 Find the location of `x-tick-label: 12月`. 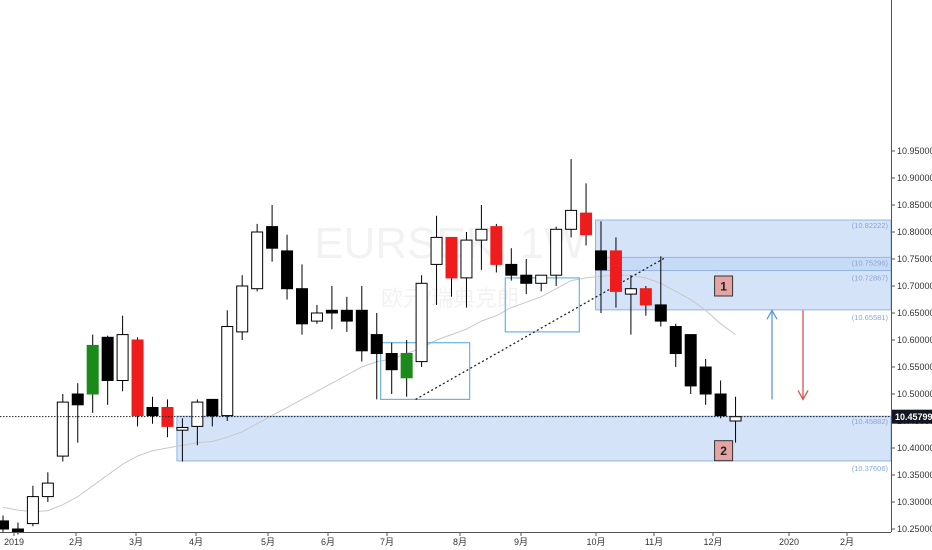

x-tick-label: 12月 is located at coordinates (712, 542).